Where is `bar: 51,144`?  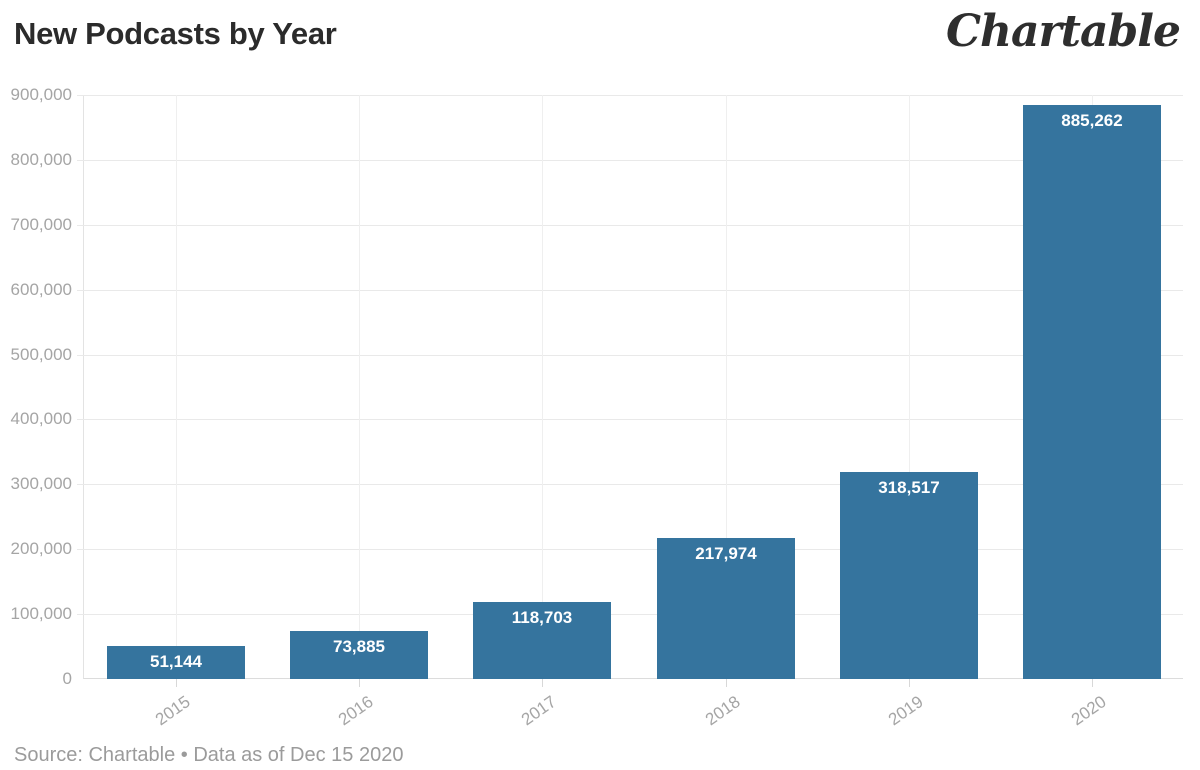
bar: 51,144 is located at coordinates (176, 662).